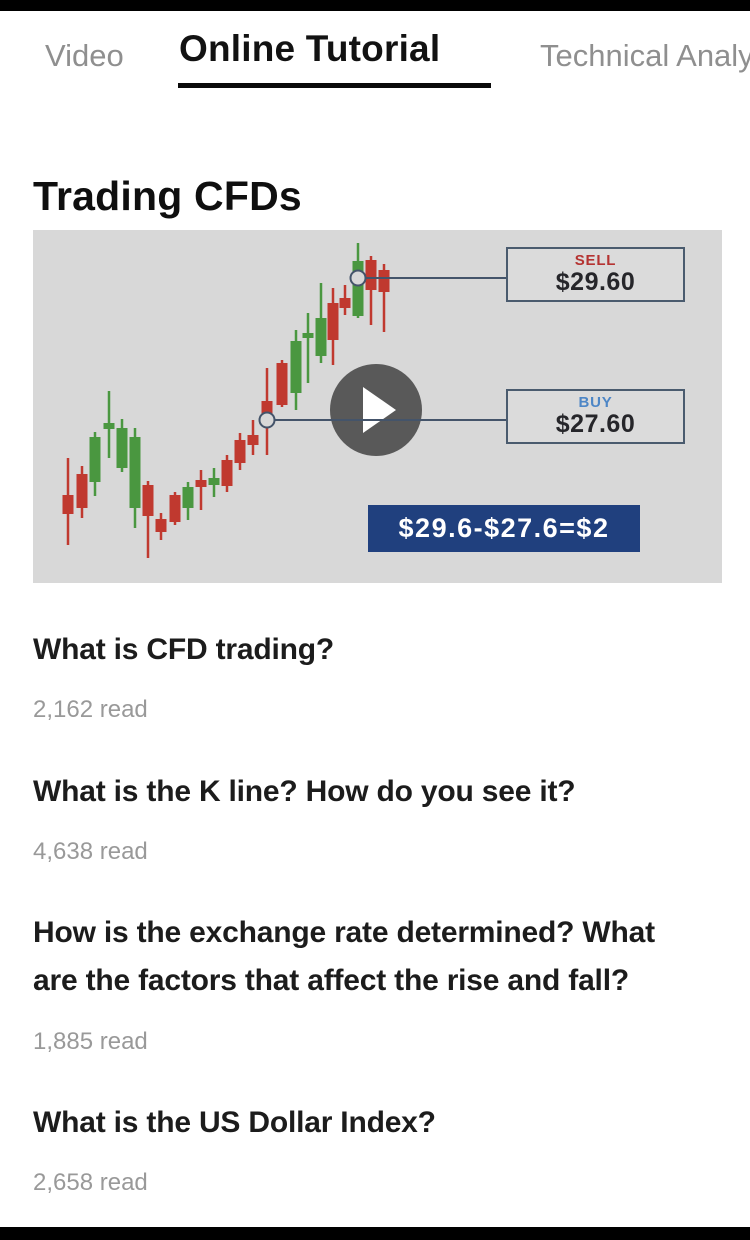 The height and width of the screenshot is (1240, 750). I want to click on tab-video: Video, so click(84, 55).